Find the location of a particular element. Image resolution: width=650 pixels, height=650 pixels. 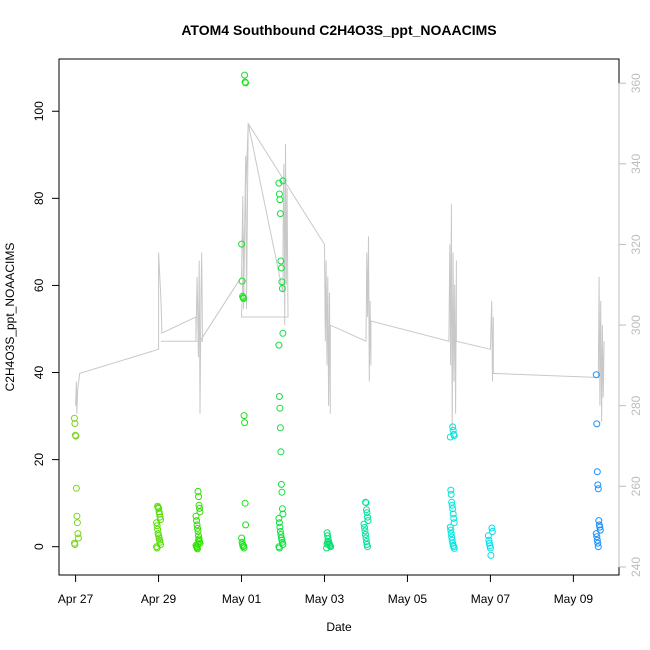

y2-tick-label: 340 is located at coordinates (636, 163).